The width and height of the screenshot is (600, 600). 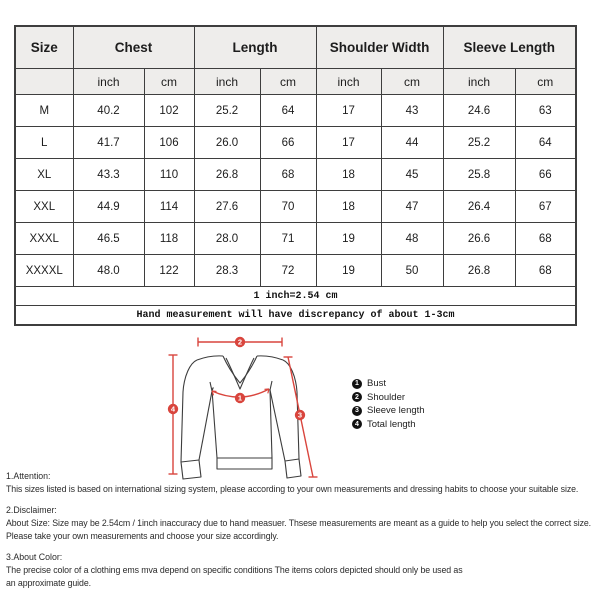 I want to click on value-cell: 114, so click(x=169, y=206).